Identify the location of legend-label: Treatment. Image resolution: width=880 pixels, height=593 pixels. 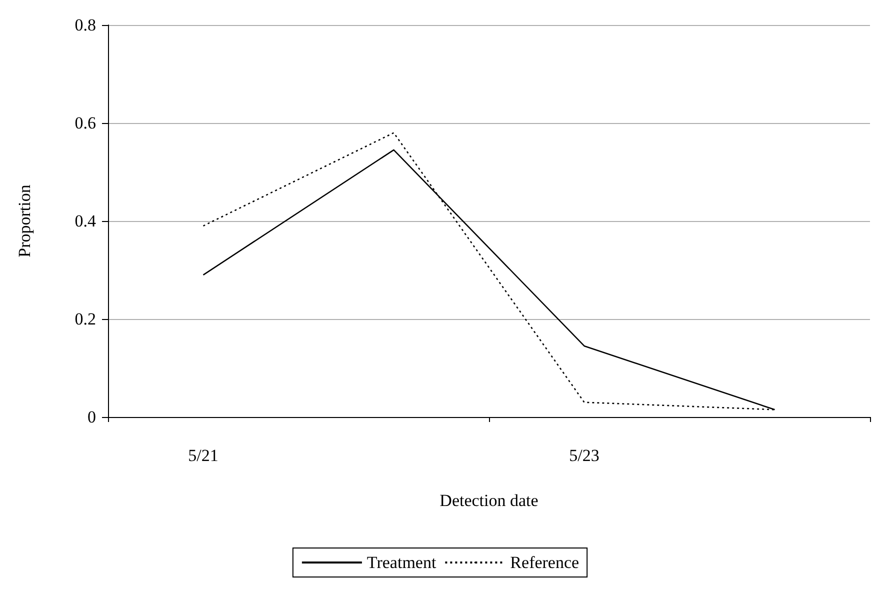
(401, 562).